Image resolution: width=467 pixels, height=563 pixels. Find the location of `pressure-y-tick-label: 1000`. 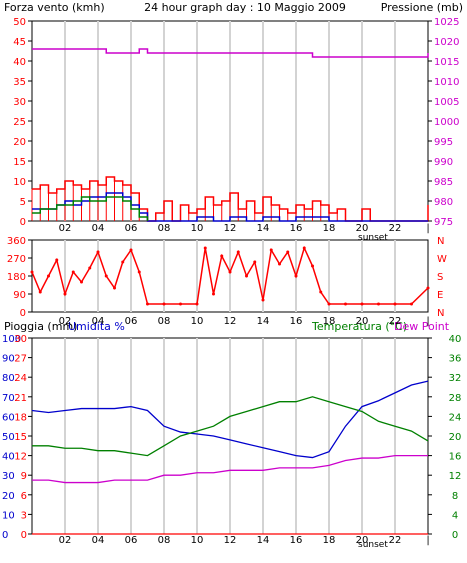

pressure-y-tick-label: 1000 is located at coordinates (446, 122).